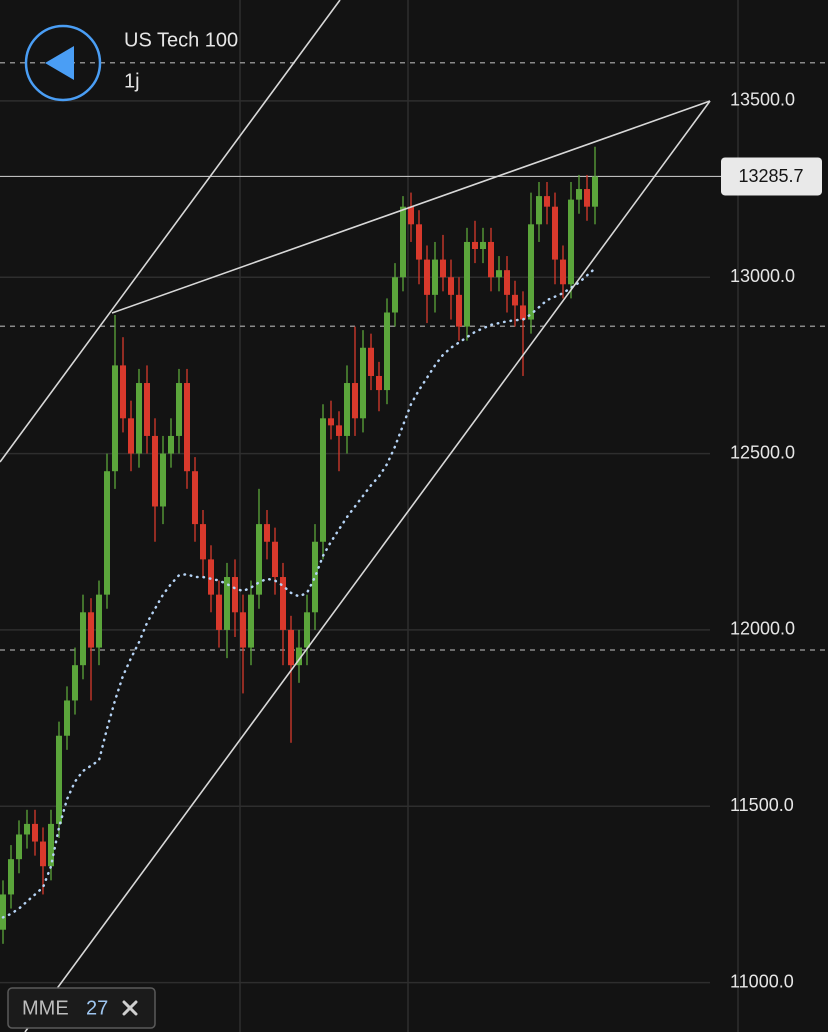 The image size is (828, 1032). What do you see at coordinates (131, 63) in the screenshot?
I see `header: US Tech 100 1j` at bounding box center [131, 63].